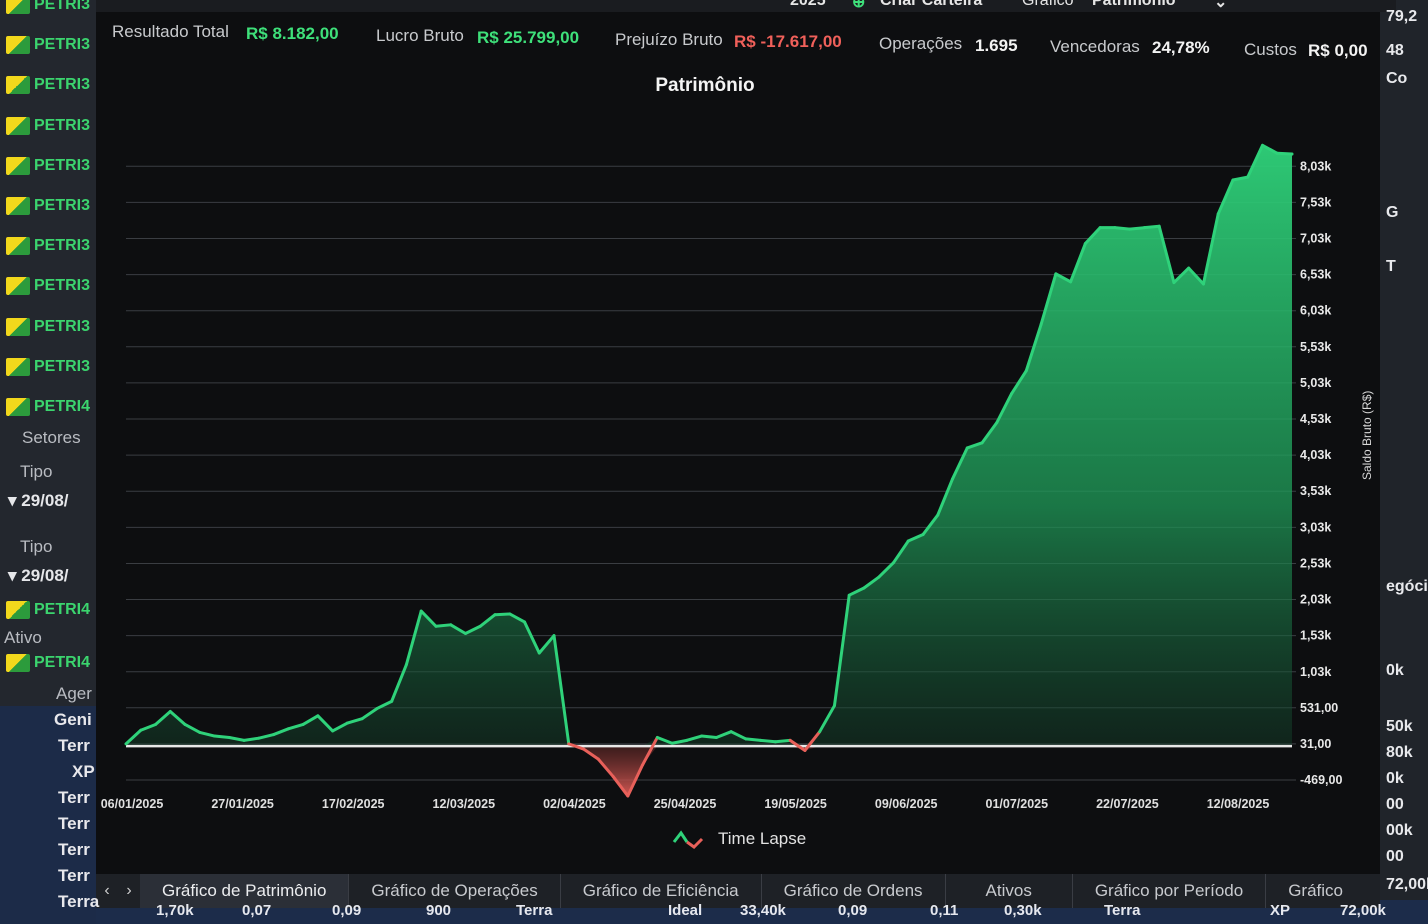  Describe the element at coordinates (1315, 455) in the screenshot. I see `y-tick-label: 4,03k` at that location.